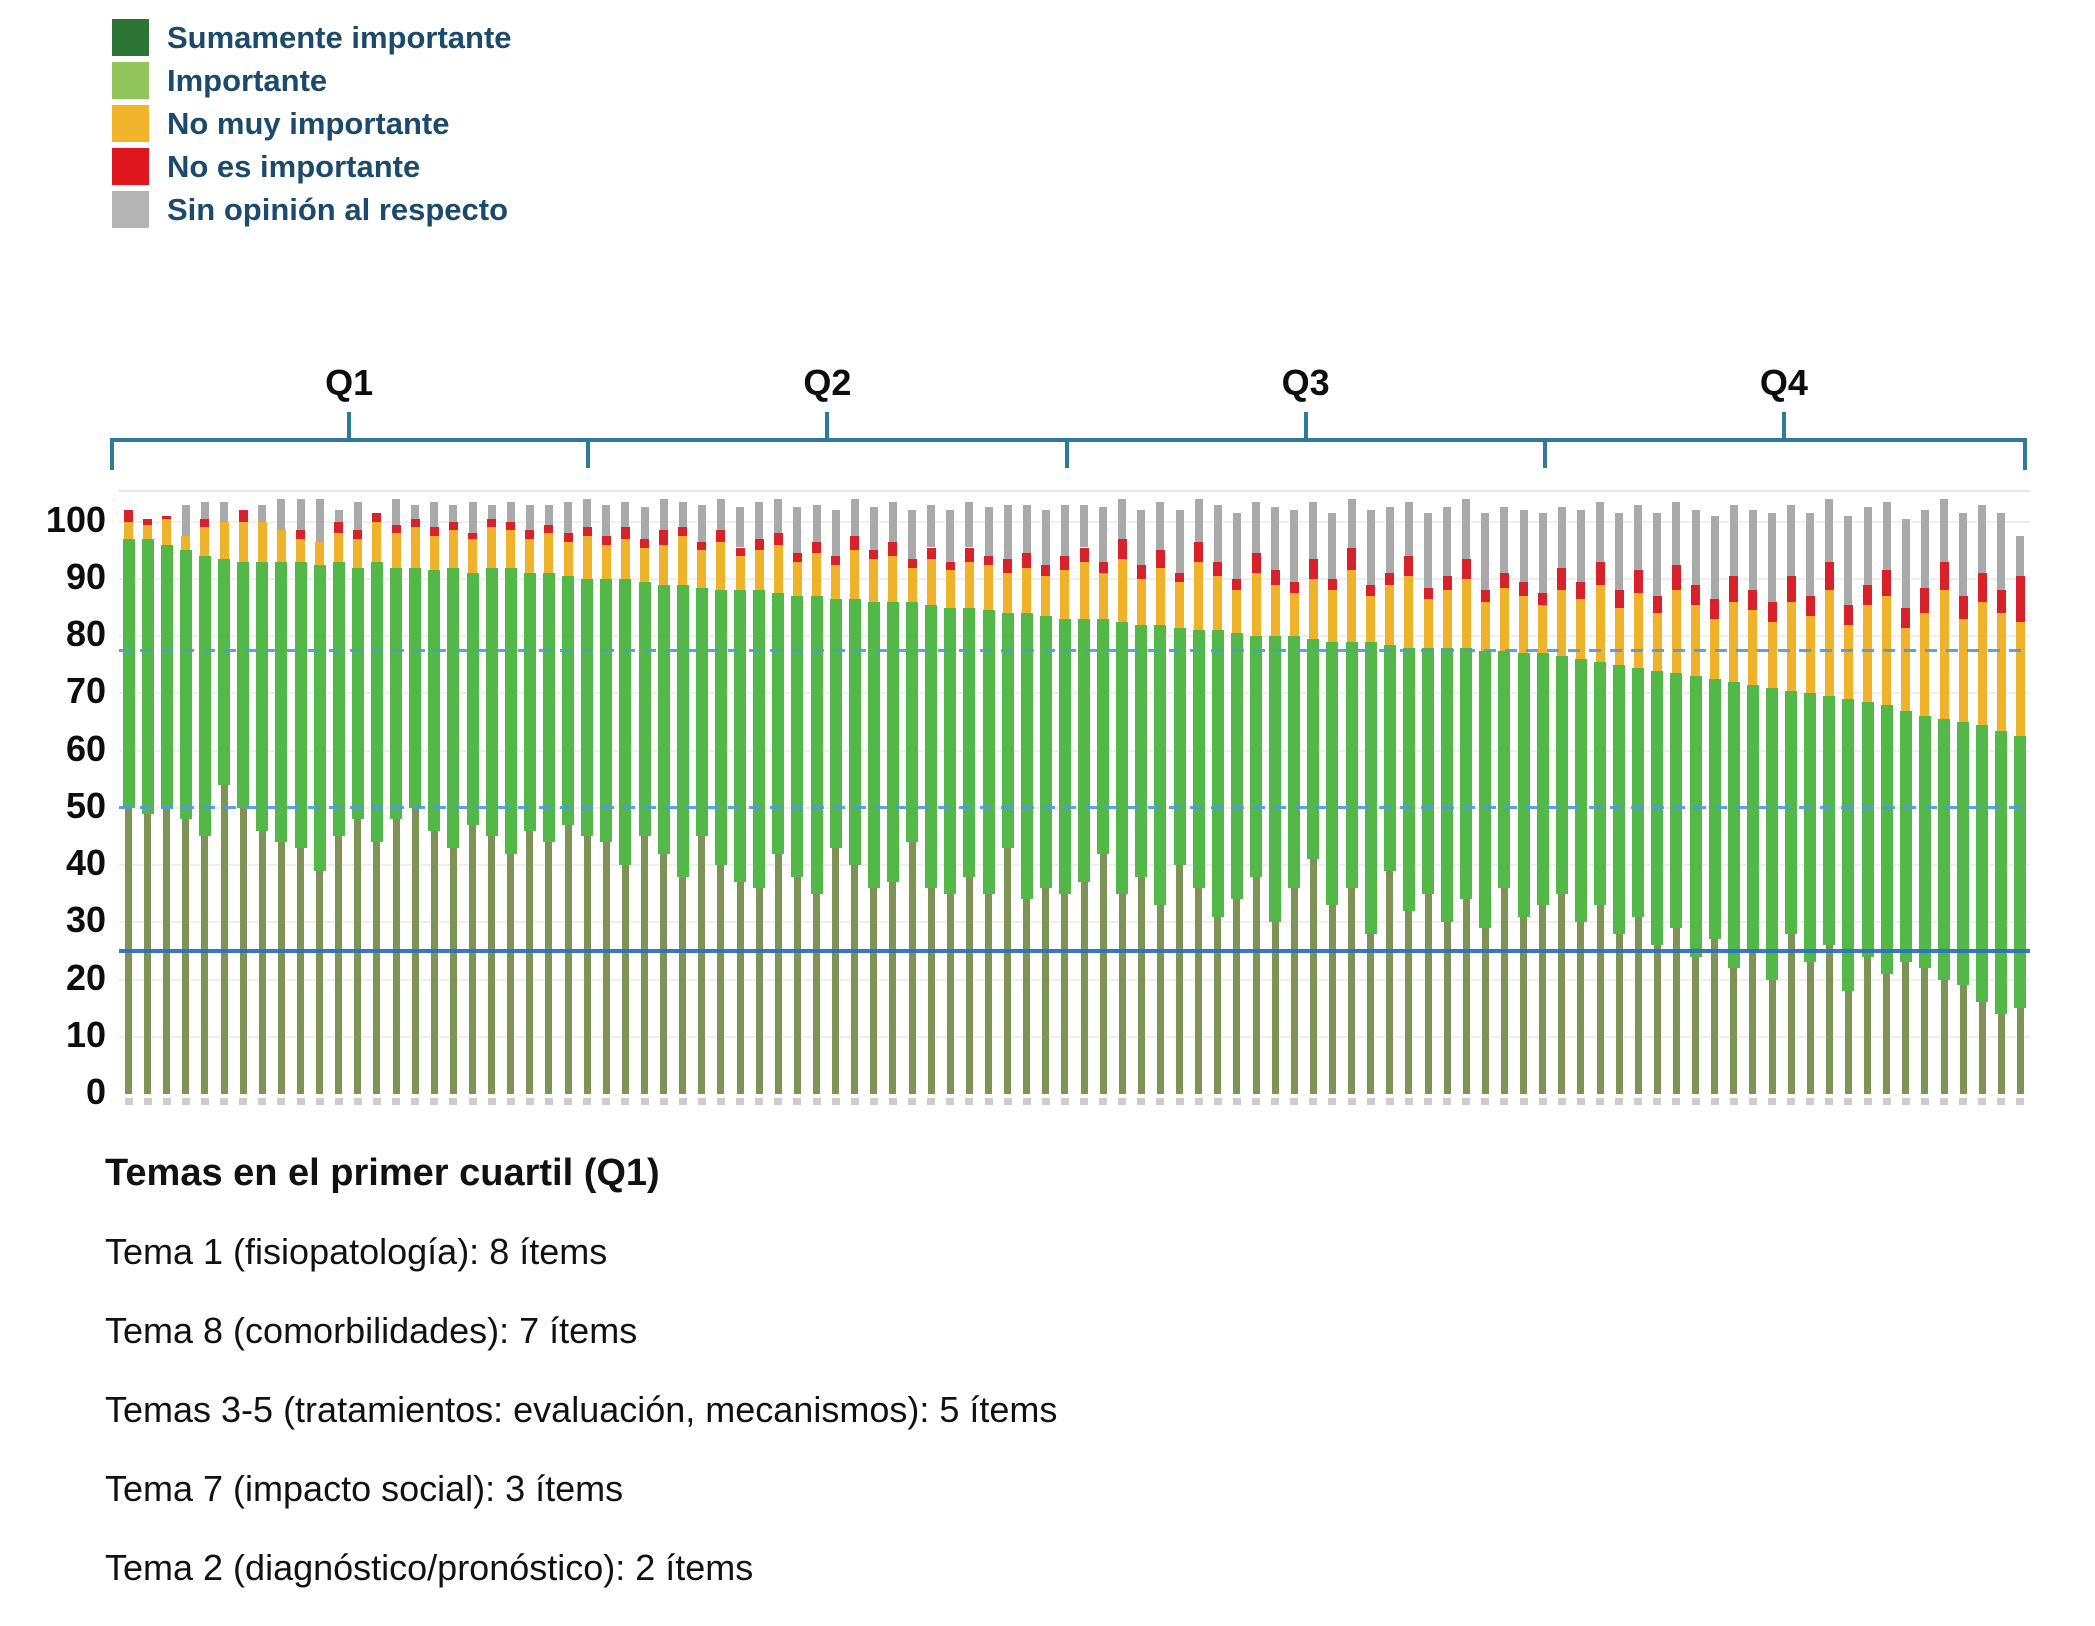 Image resolution: width=2095 pixels, height=1626 pixels. What do you see at coordinates (130, 80) in the screenshot?
I see `legend-swatch-light-green` at bounding box center [130, 80].